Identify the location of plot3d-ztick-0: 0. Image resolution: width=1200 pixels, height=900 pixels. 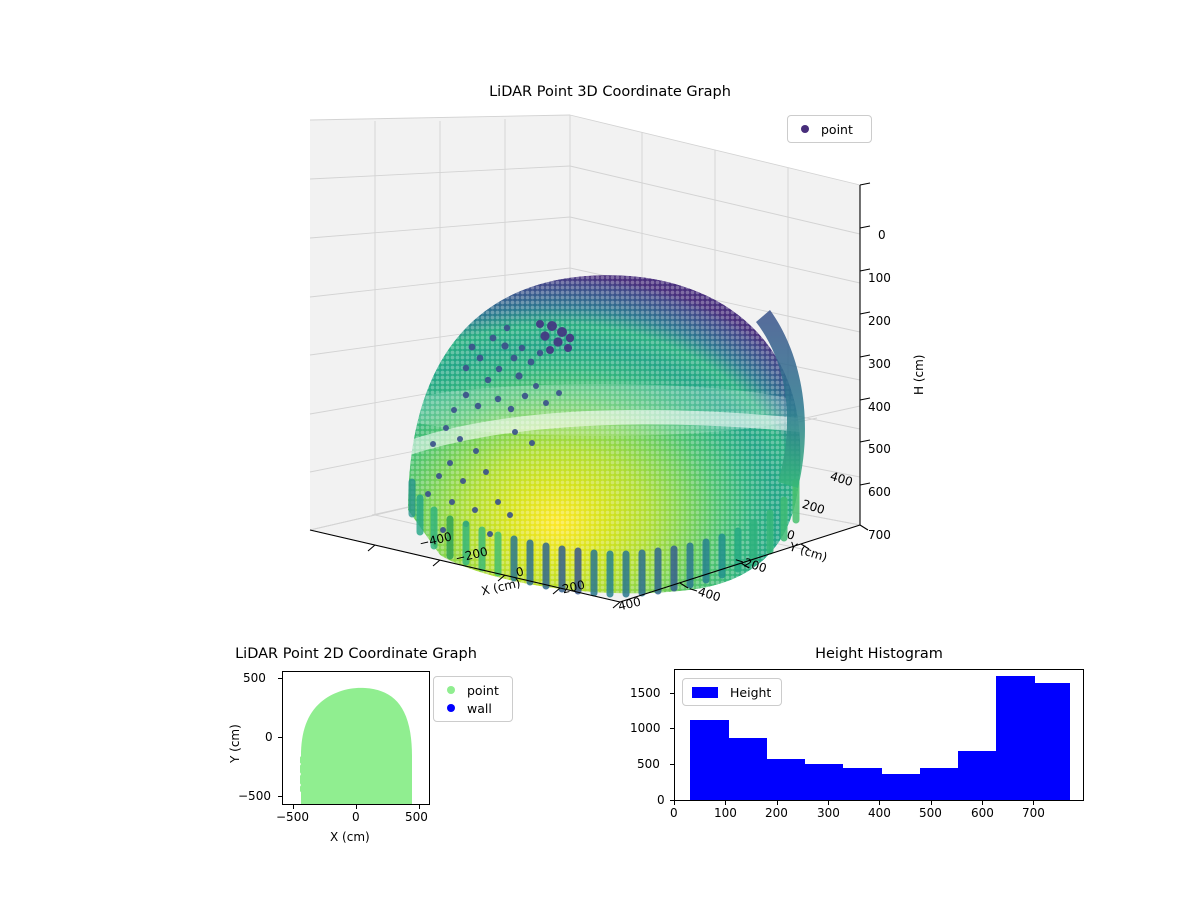
(882, 235).